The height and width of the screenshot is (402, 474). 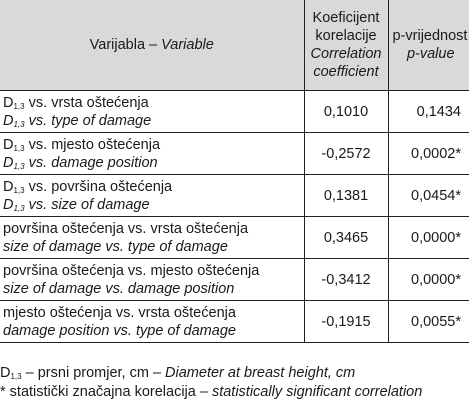 What do you see at coordinates (346, 195) in the screenshot?
I see `row-correlation: 0,1381` at bounding box center [346, 195].